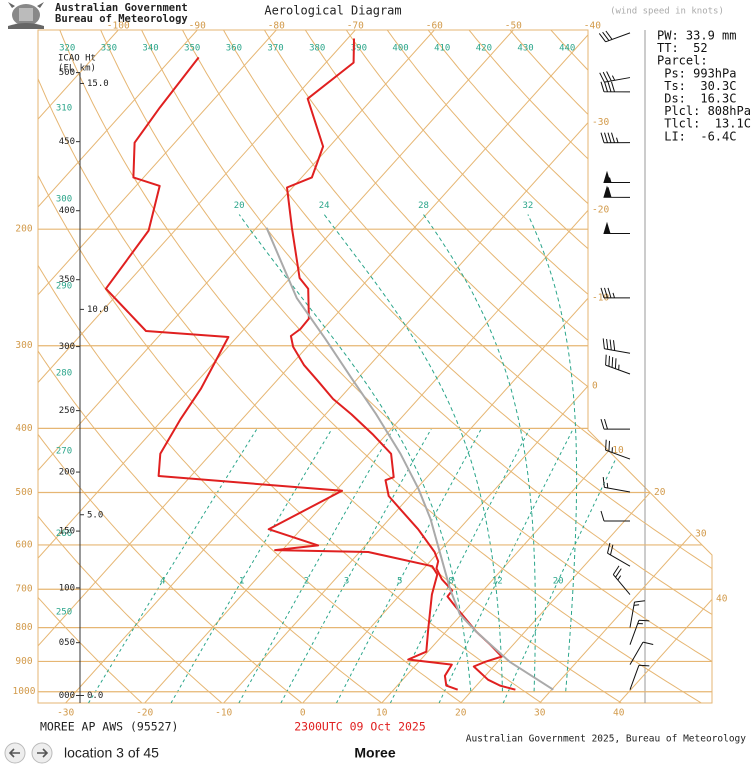  I want to click on theta-label: 400, so click(400, 49).